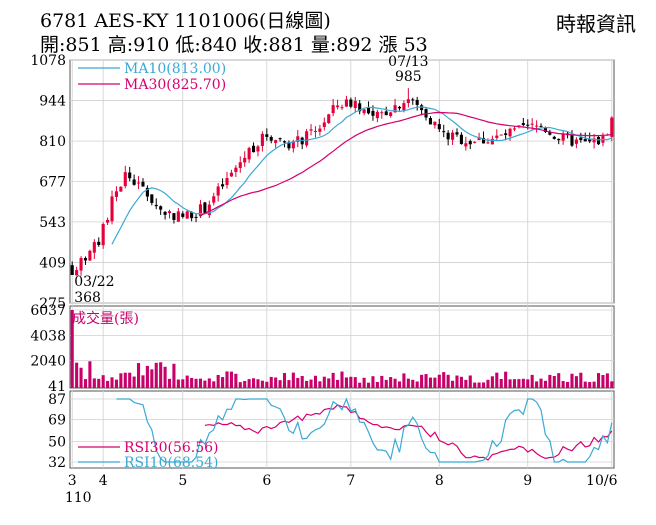  I want to click on price-tick-label: 677, so click(52, 182).